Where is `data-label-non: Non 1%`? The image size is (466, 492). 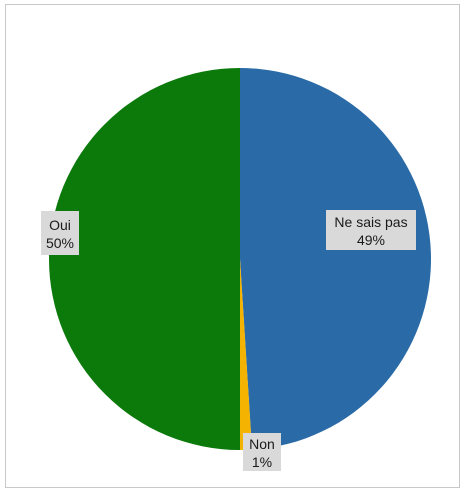
data-label-non: Non 1% is located at coordinates (262, 452).